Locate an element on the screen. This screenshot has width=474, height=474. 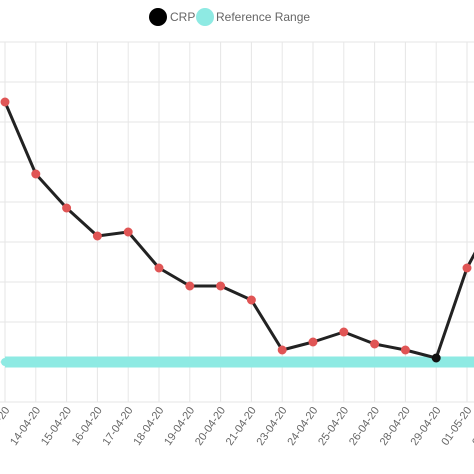
legend-marker-reference-range is located at coordinates (205, 17).